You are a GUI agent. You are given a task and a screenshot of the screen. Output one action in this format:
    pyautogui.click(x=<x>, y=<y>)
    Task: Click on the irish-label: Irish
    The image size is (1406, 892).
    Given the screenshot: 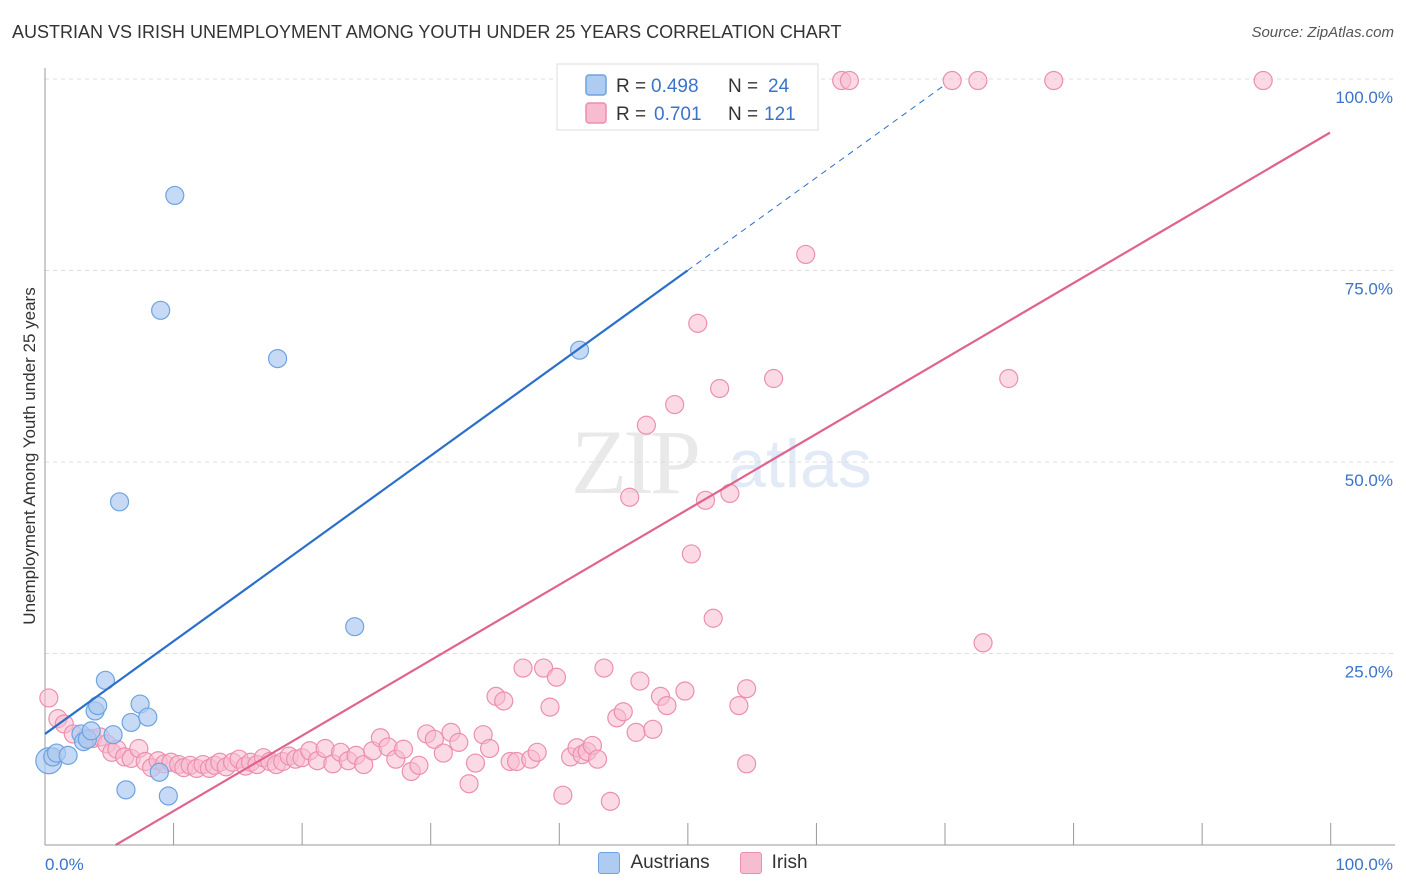 What is the action you would take?
    pyautogui.click(x=789, y=862)
    